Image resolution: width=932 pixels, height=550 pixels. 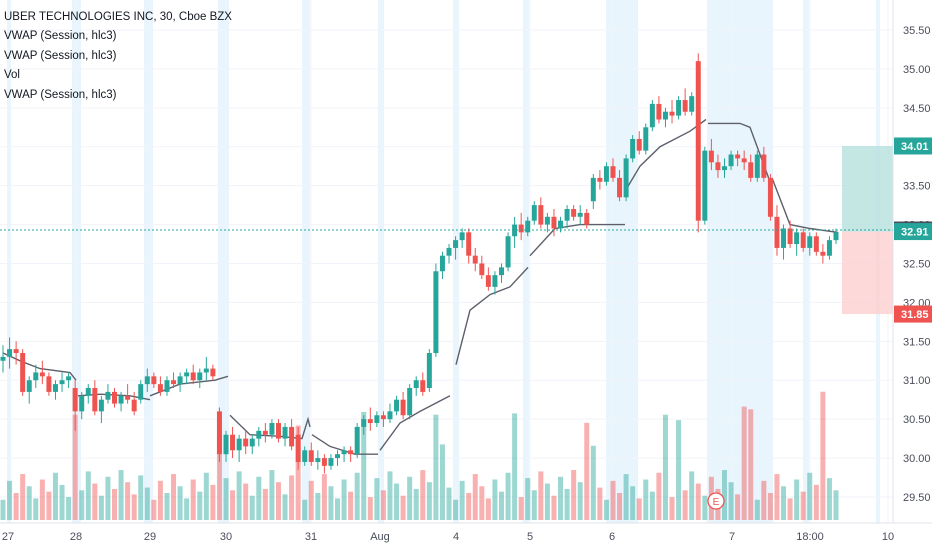 What do you see at coordinates (8, 537) in the screenshot?
I see `time-tick-label: 27` at bounding box center [8, 537].